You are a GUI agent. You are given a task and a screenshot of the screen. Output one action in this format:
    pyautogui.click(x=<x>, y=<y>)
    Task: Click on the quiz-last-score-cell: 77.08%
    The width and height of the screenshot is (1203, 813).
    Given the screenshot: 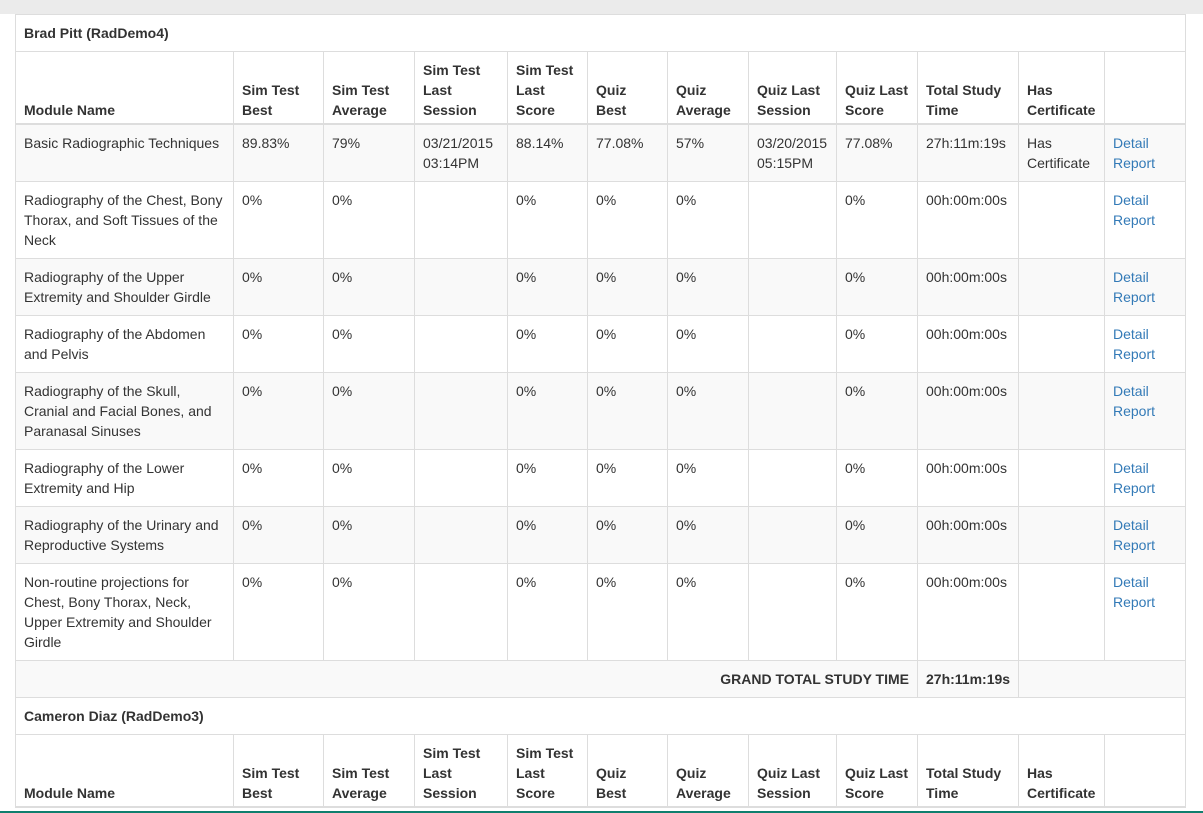 What is the action you would take?
    pyautogui.click(x=877, y=152)
    